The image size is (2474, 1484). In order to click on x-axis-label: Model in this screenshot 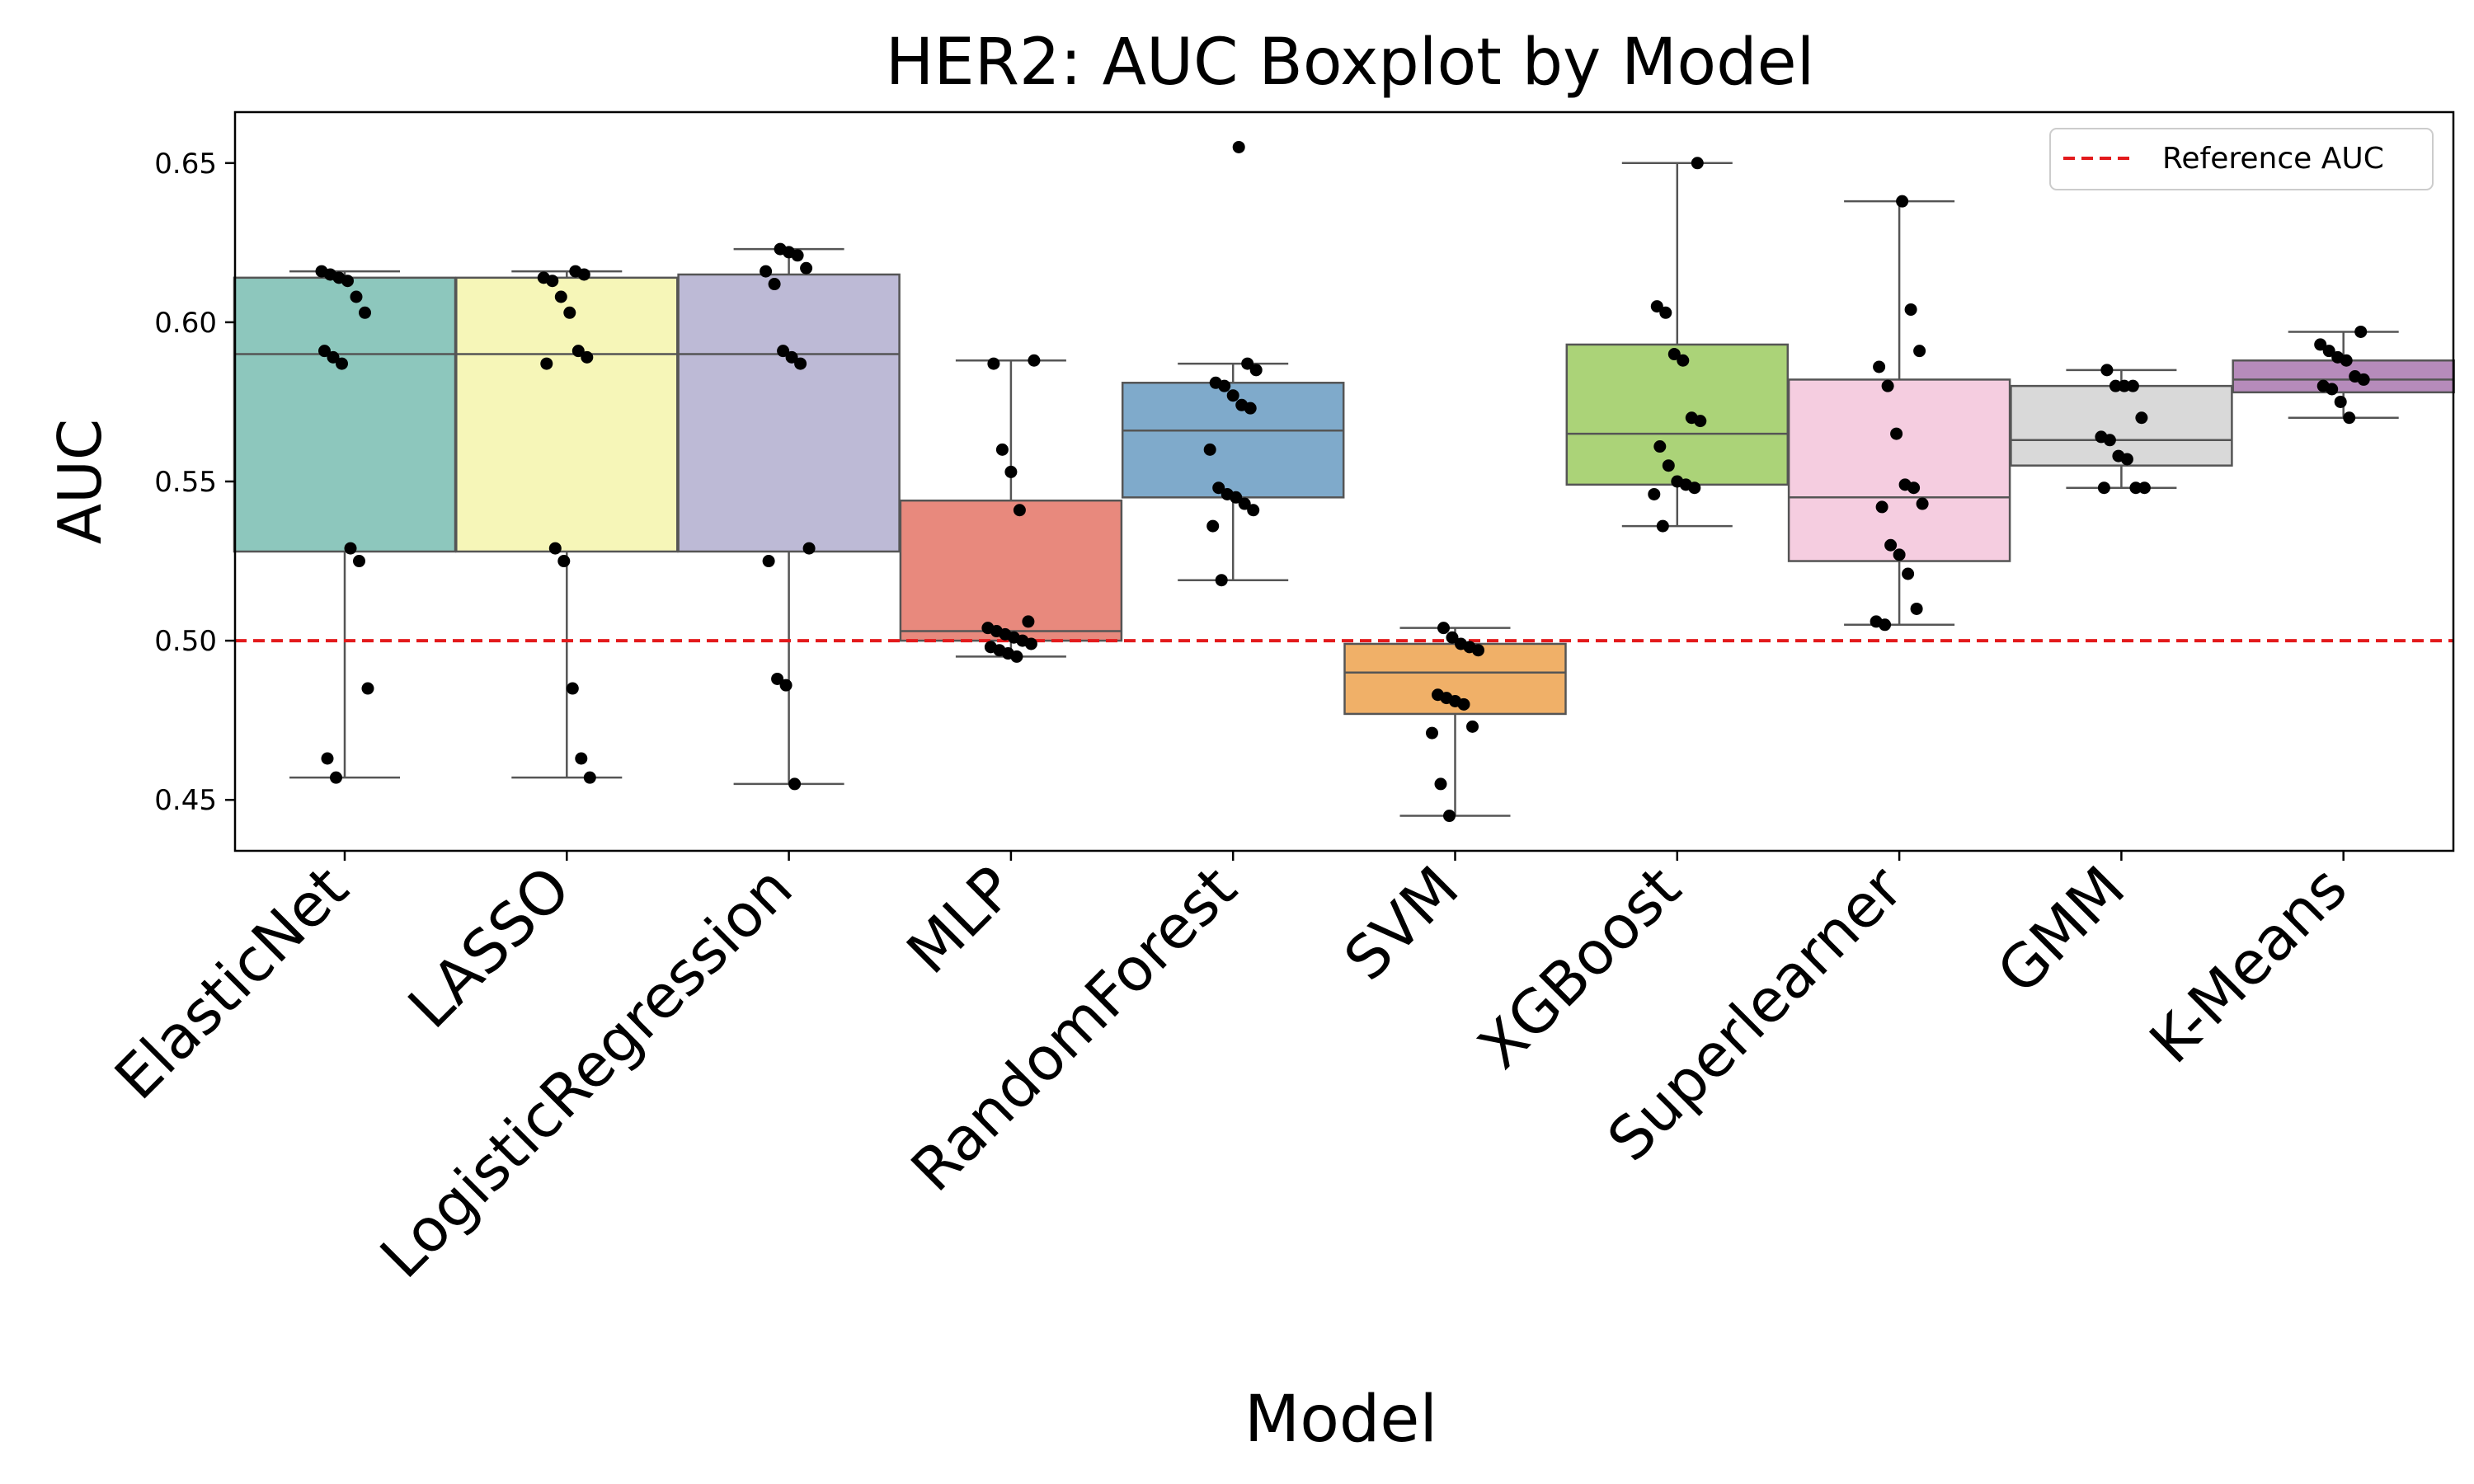, I will do `click(1340, 1420)`.